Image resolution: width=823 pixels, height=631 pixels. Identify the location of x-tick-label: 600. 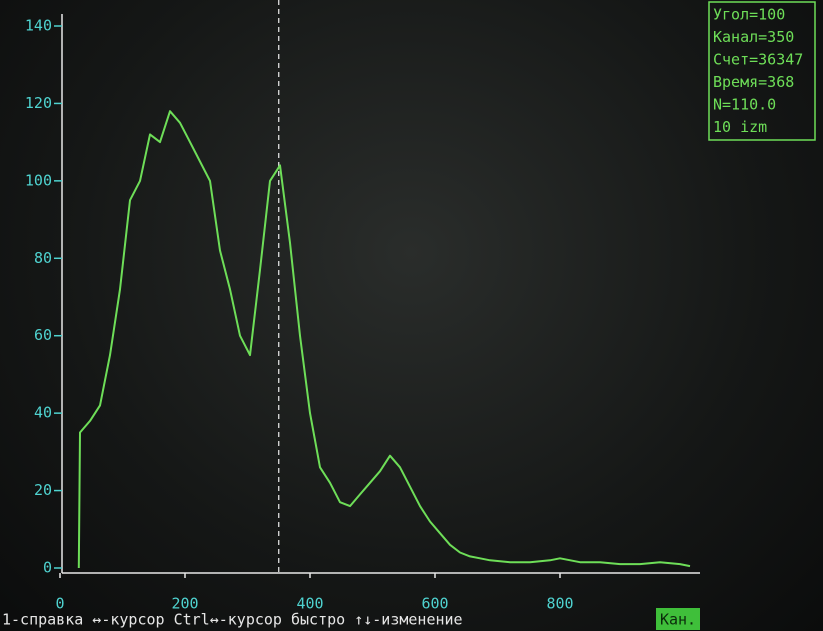
(434, 604).